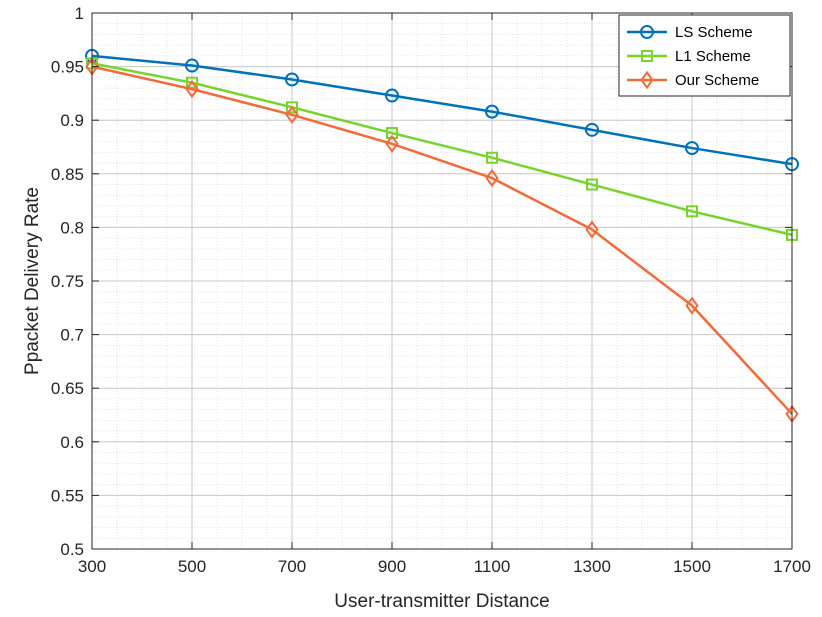 This screenshot has width=822, height=617. Describe the element at coordinates (441, 601) in the screenshot. I see `x-axis-label: User-transmitter Distance` at that location.